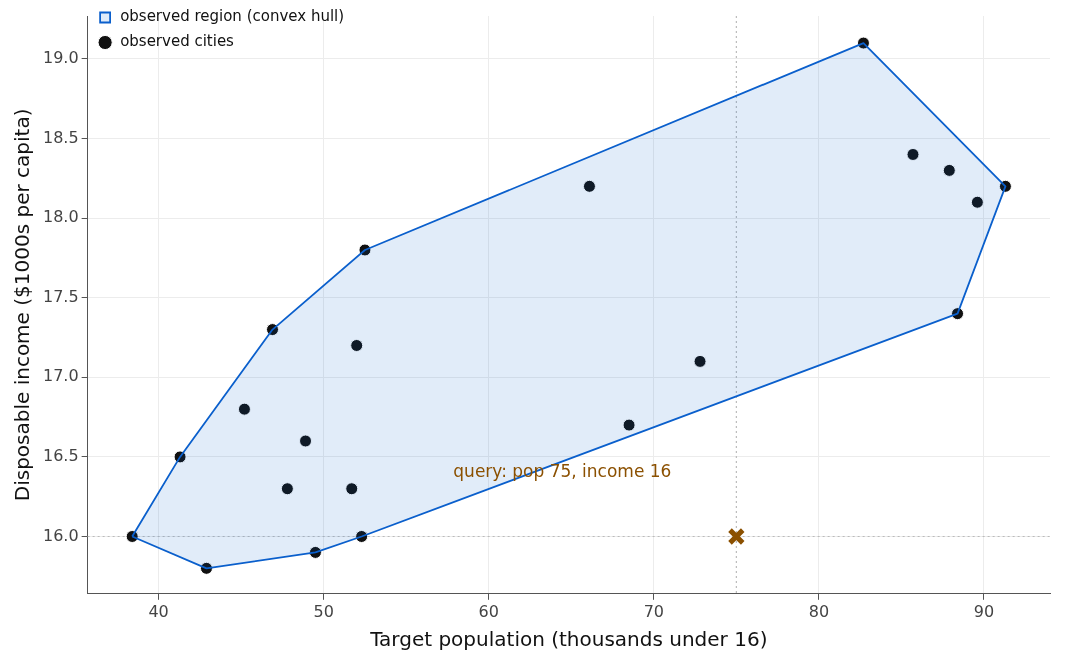  I want to click on y-tick-label: 18.5, so click(61, 137).